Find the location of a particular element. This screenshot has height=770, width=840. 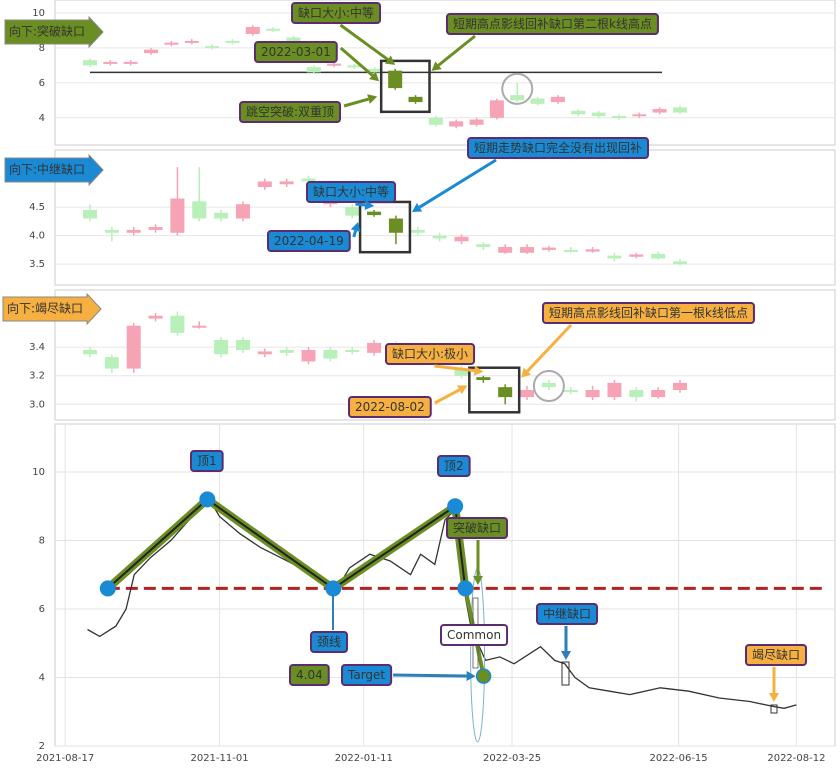

y-tick-label: 8 is located at coordinates (42, 48).